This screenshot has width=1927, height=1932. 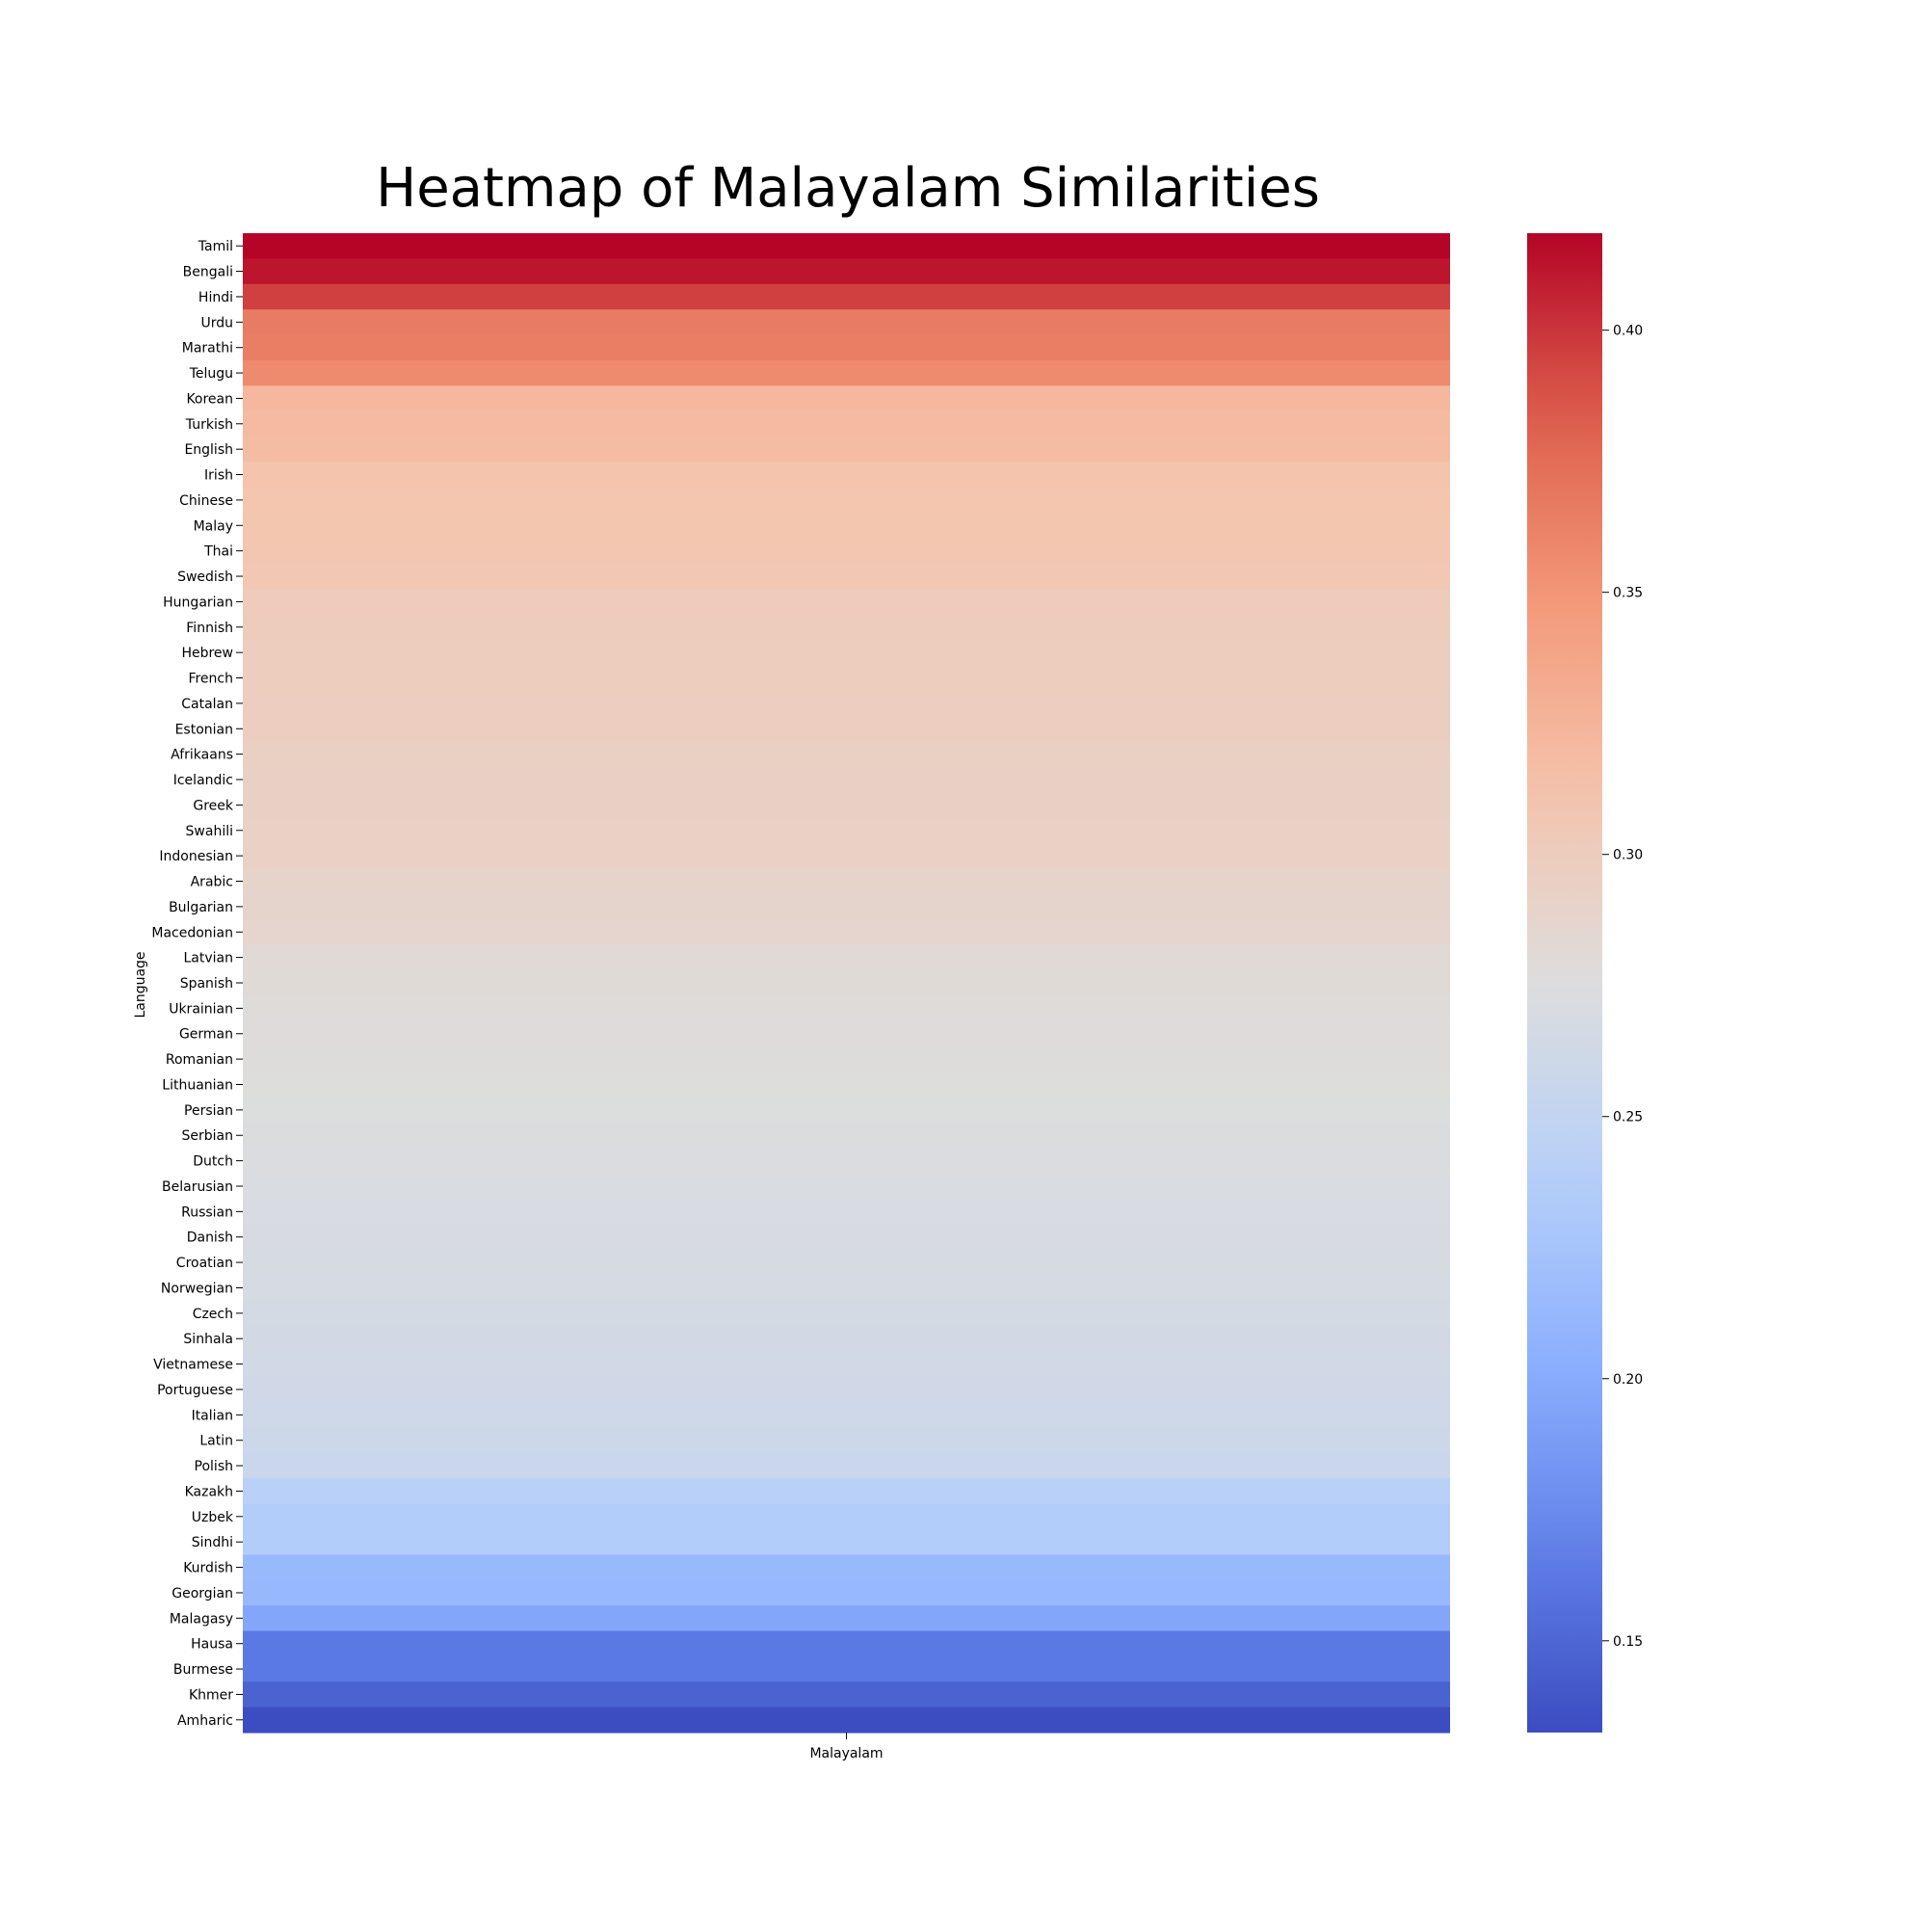 What do you see at coordinates (211, 1695) in the screenshot?
I see `row-tick-label: Khmer` at bounding box center [211, 1695].